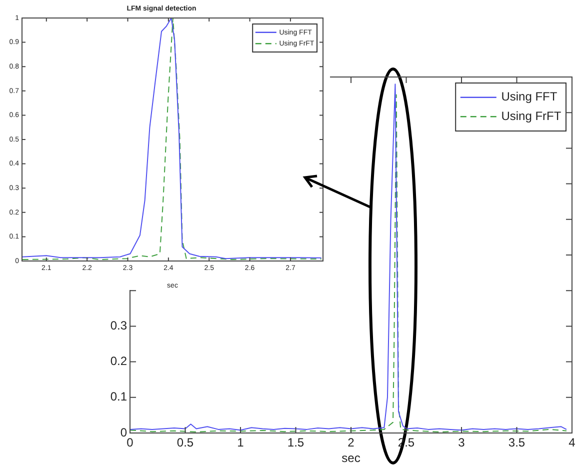 Image resolution: width=581 pixels, height=466 pixels. What do you see at coordinates (351, 458) in the screenshot?
I see `x-axis-title: sec` at bounding box center [351, 458].